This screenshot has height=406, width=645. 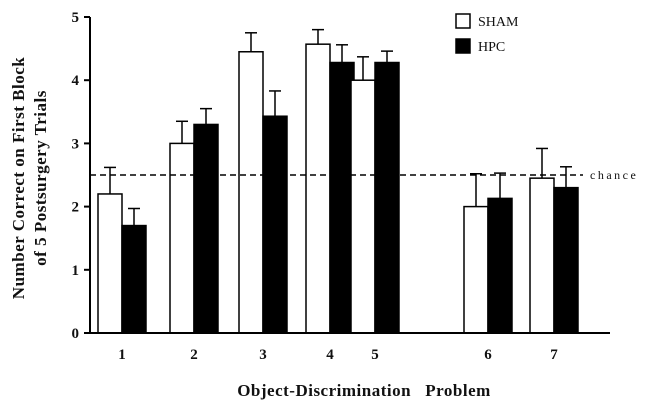 What do you see at coordinates (463, 46) in the screenshot?
I see `legend-swatch-hpc` at bounding box center [463, 46].